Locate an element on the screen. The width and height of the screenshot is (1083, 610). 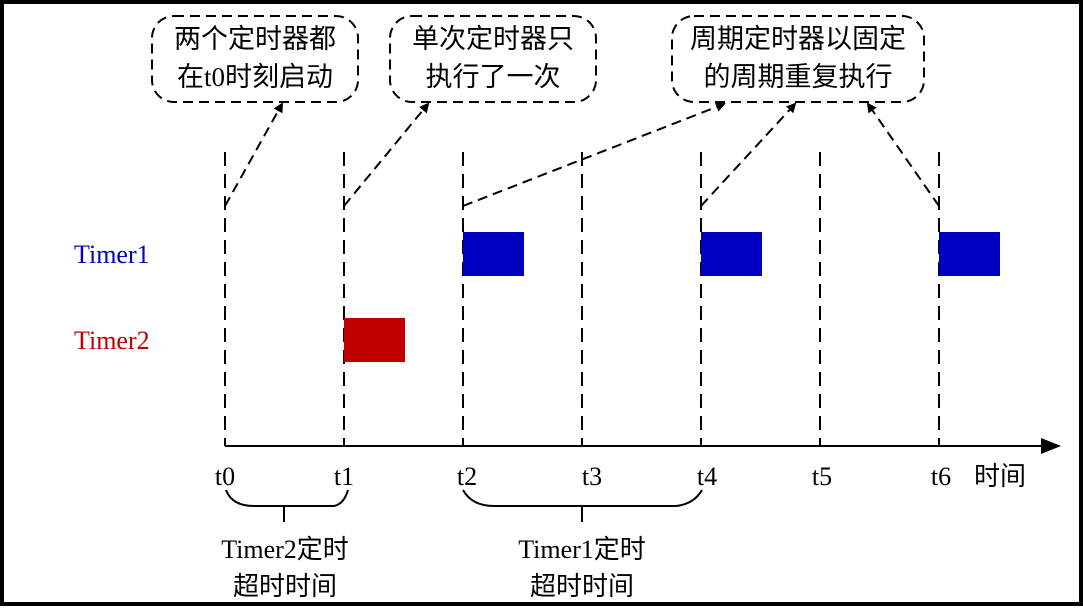
arrow-t4-to-periodic is located at coordinates (748, 154).